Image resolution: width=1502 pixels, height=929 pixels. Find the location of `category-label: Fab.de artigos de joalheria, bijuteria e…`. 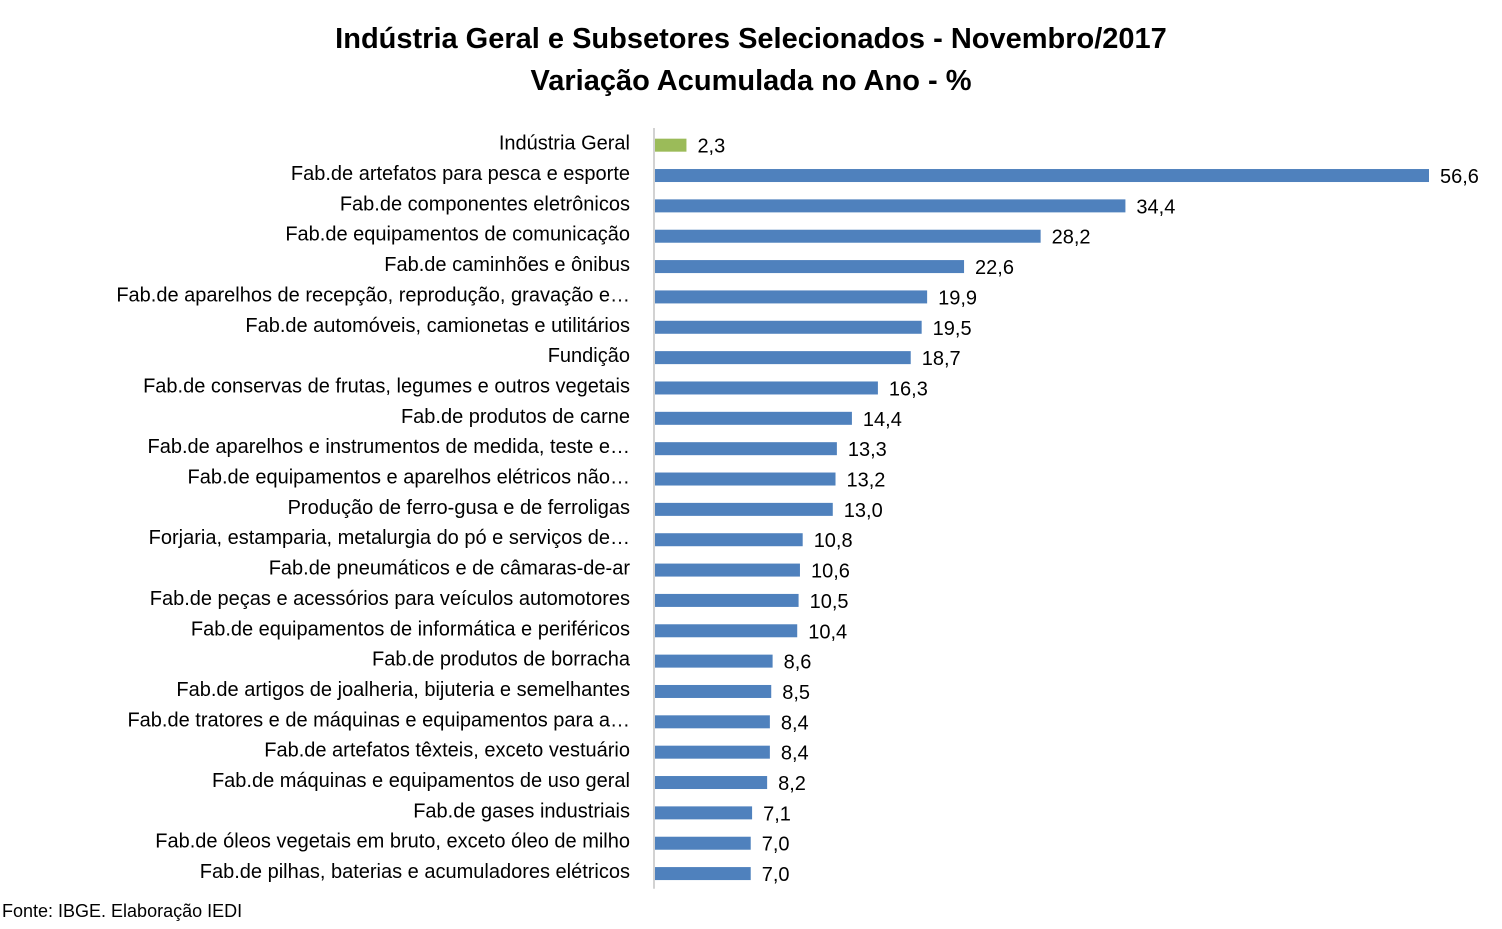

category-label: Fab.de artigos de joalheria, bijuteria e… is located at coordinates (403, 690).